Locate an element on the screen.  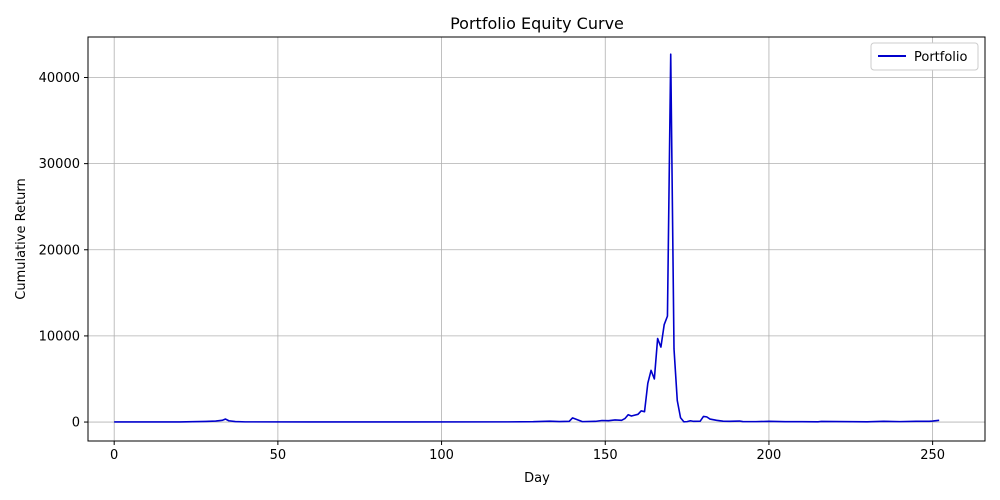
y-tick-label: 40000 is located at coordinates (59, 78).